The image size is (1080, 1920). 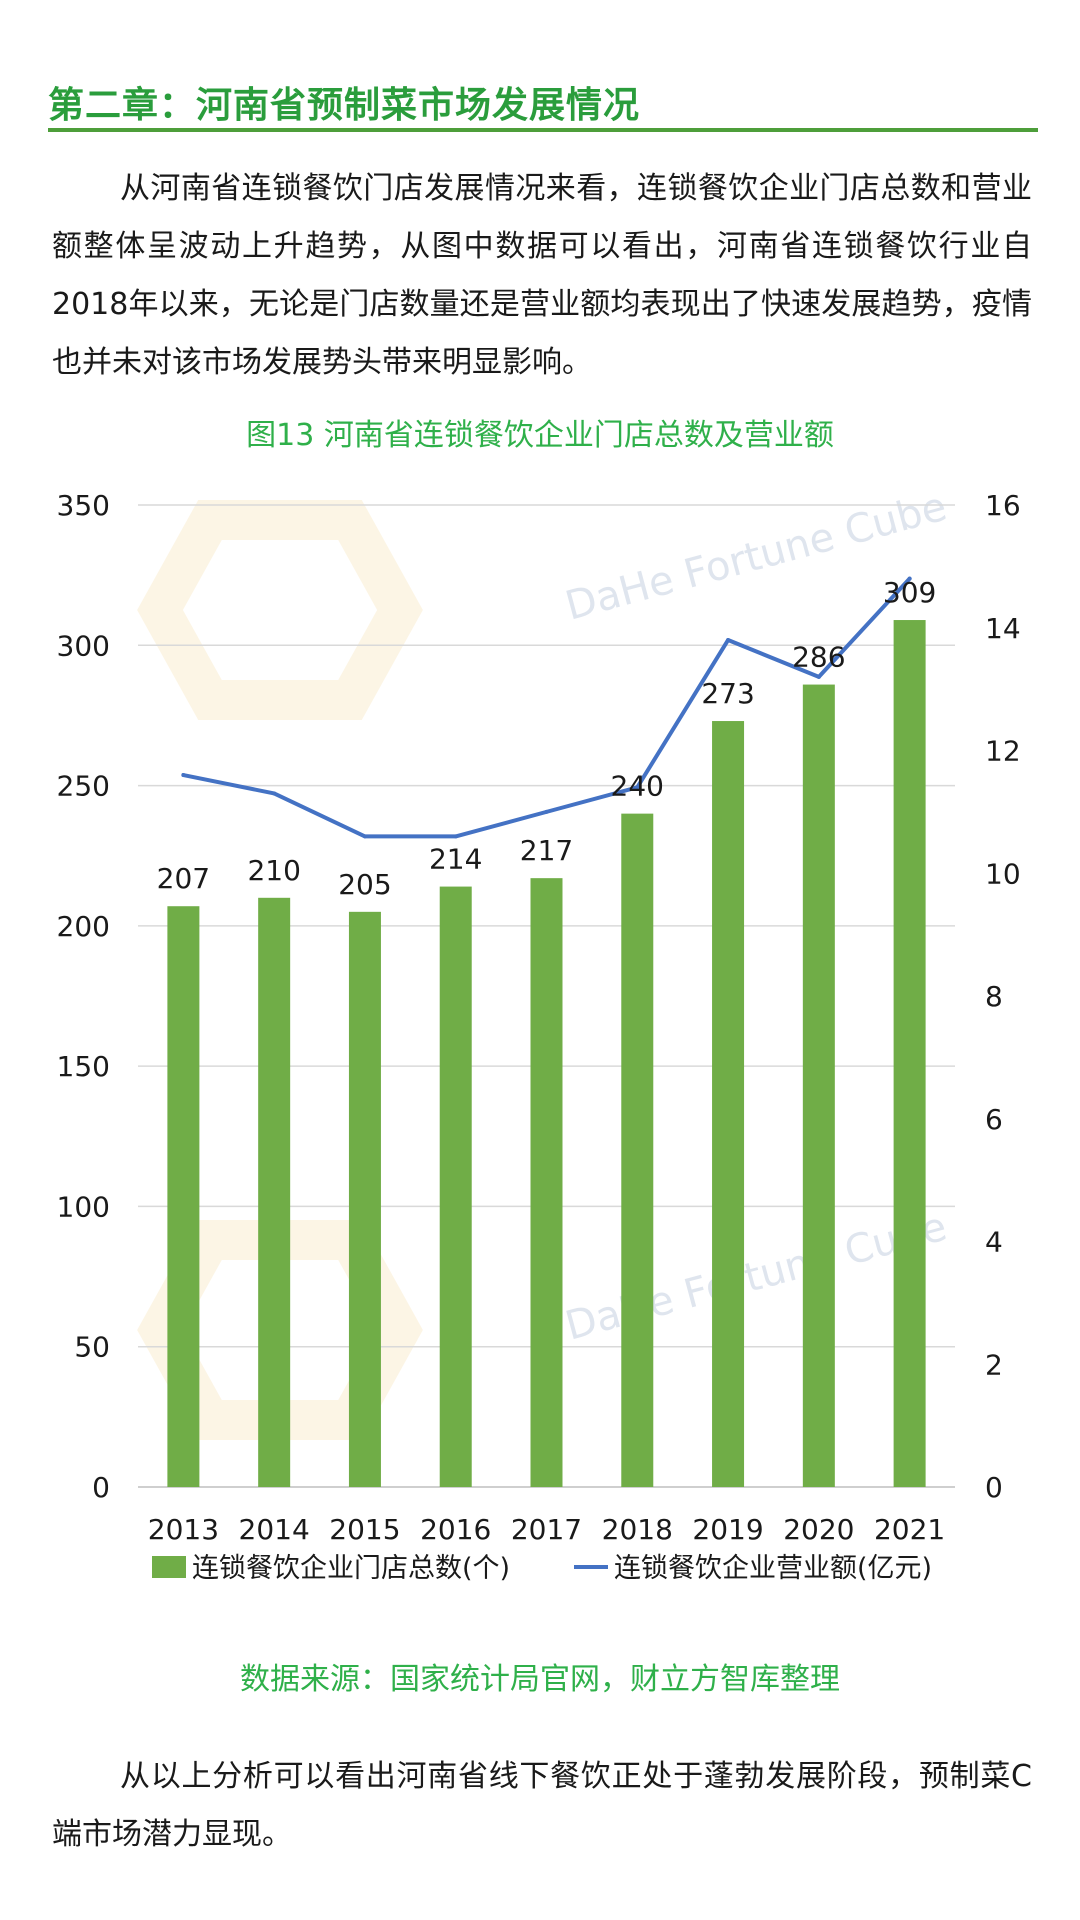 What do you see at coordinates (818, 657) in the screenshot?
I see `bar-data-label: 286` at bounding box center [818, 657].